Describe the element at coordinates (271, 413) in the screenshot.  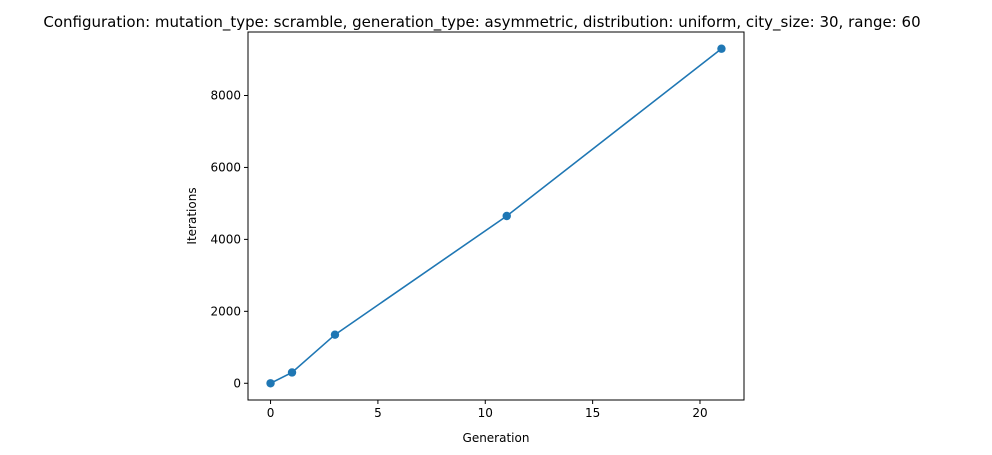
I see `x-tick-label: 0` at that location.